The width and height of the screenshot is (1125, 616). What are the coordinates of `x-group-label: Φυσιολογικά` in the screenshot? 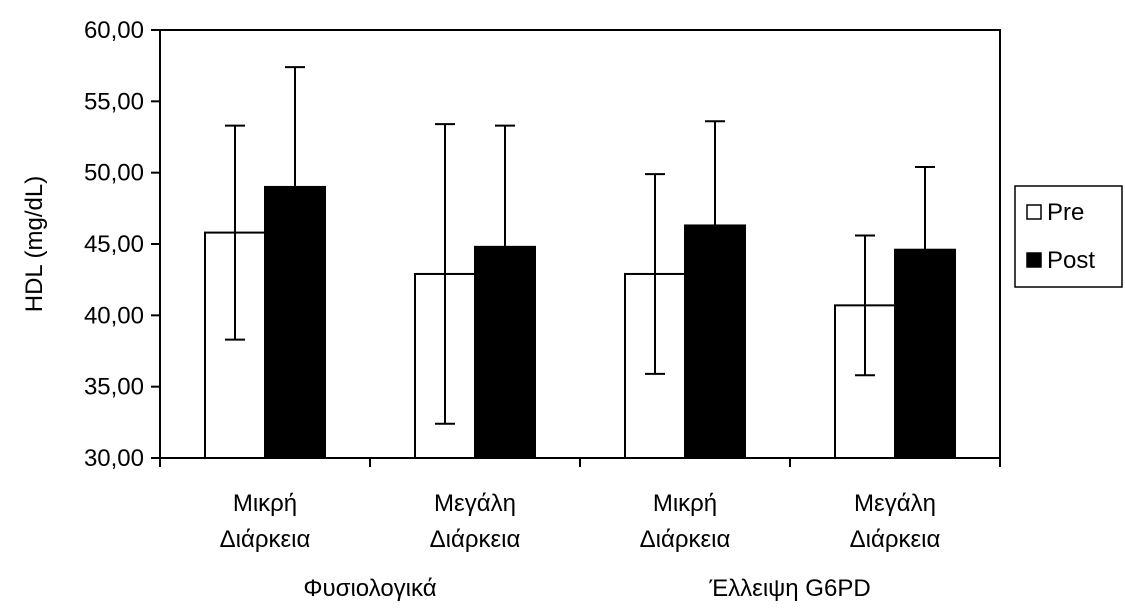 It's located at (369, 588).